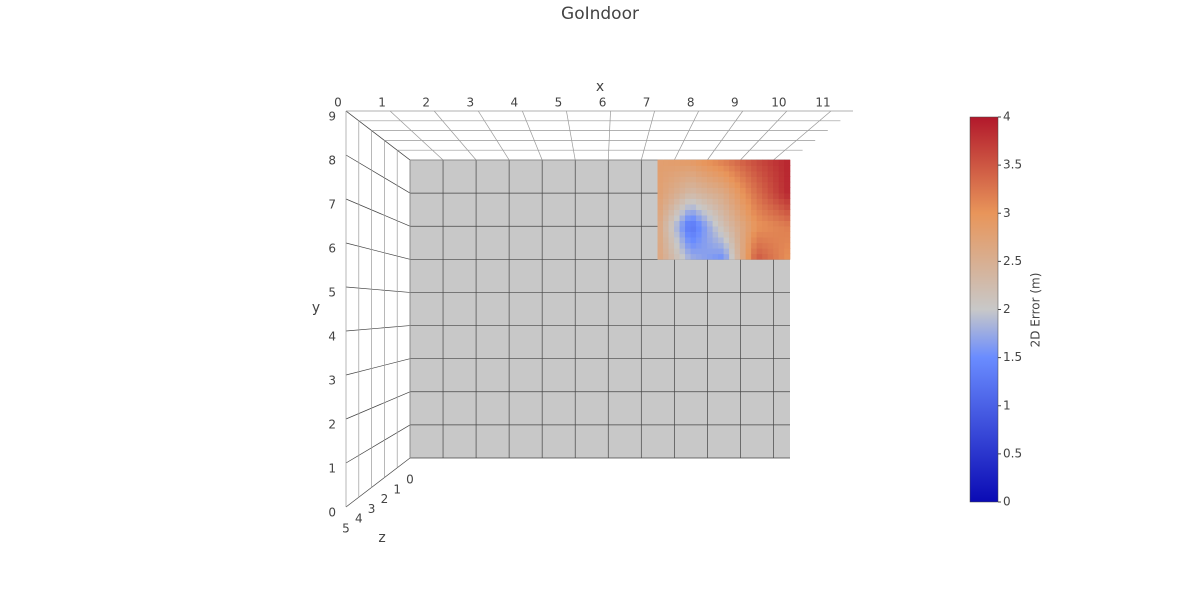 The width and height of the screenshot is (1200, 604). I want to click on x-tick-label: 11, so click(822, 103).